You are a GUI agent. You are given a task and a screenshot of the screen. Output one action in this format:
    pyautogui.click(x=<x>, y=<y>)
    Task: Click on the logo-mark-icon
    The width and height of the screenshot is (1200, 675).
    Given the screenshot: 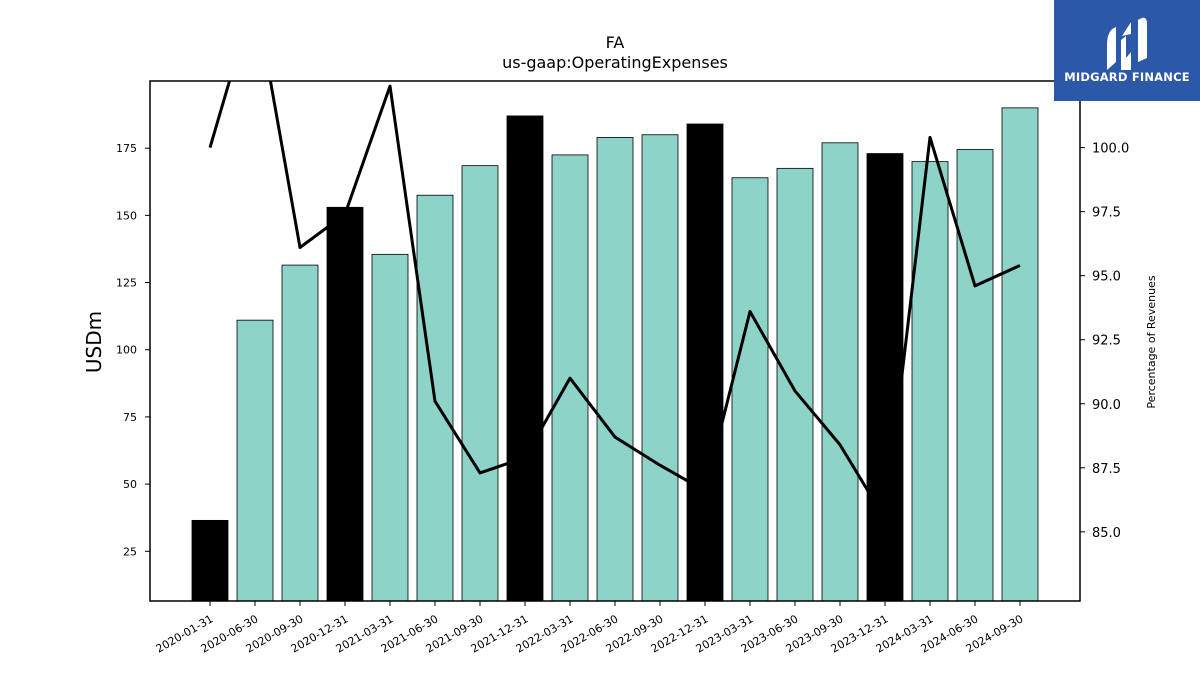 What is the action you would take?
    pyautogui.click(x=1127, y=43)
    